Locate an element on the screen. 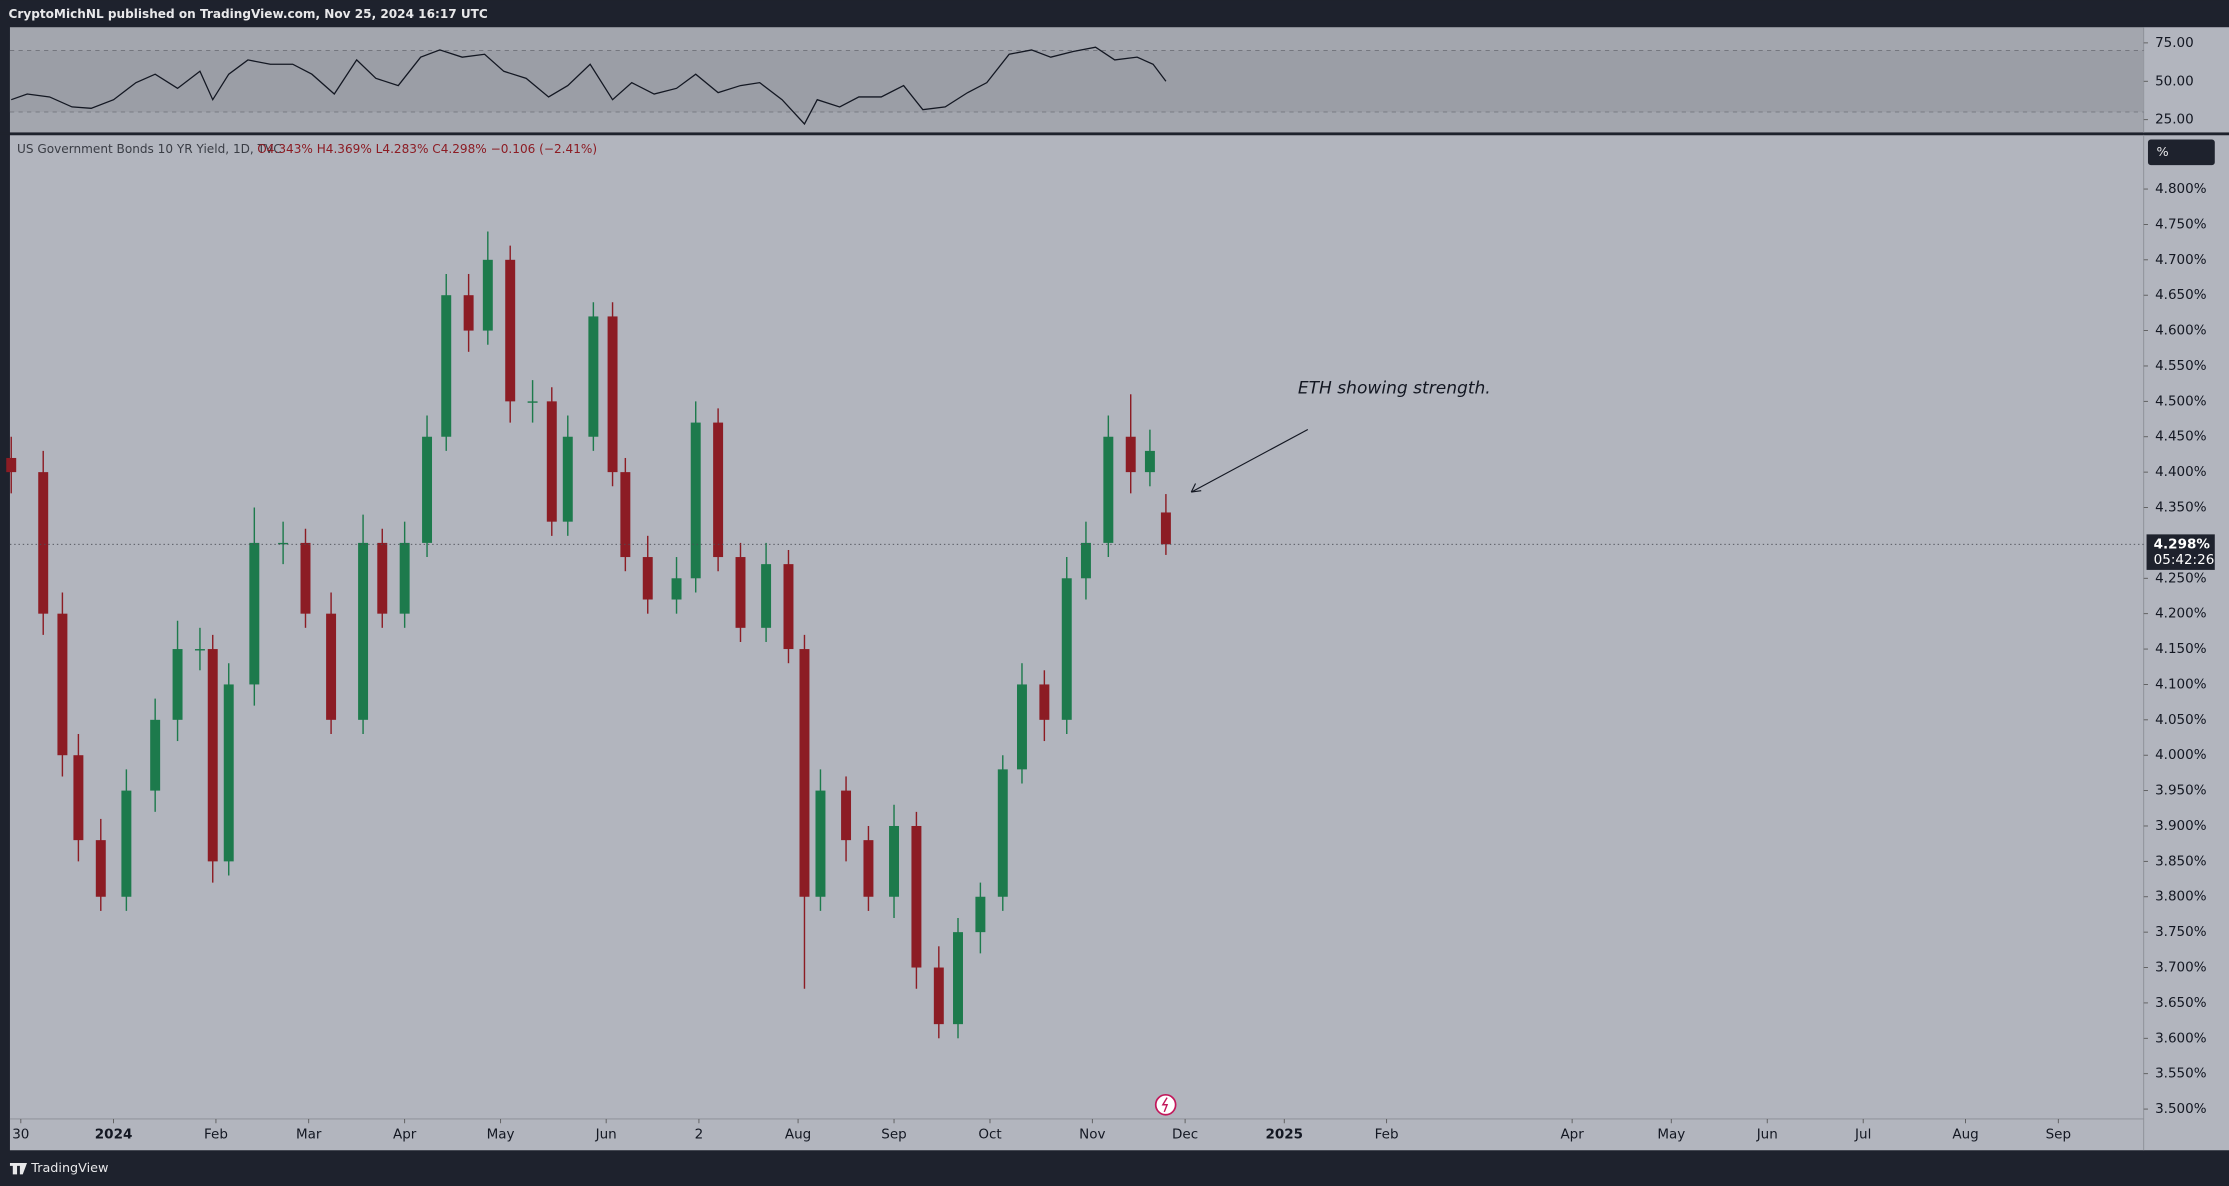  rsi-tick-label: 50.00 is located at coordinates (2174, 81).